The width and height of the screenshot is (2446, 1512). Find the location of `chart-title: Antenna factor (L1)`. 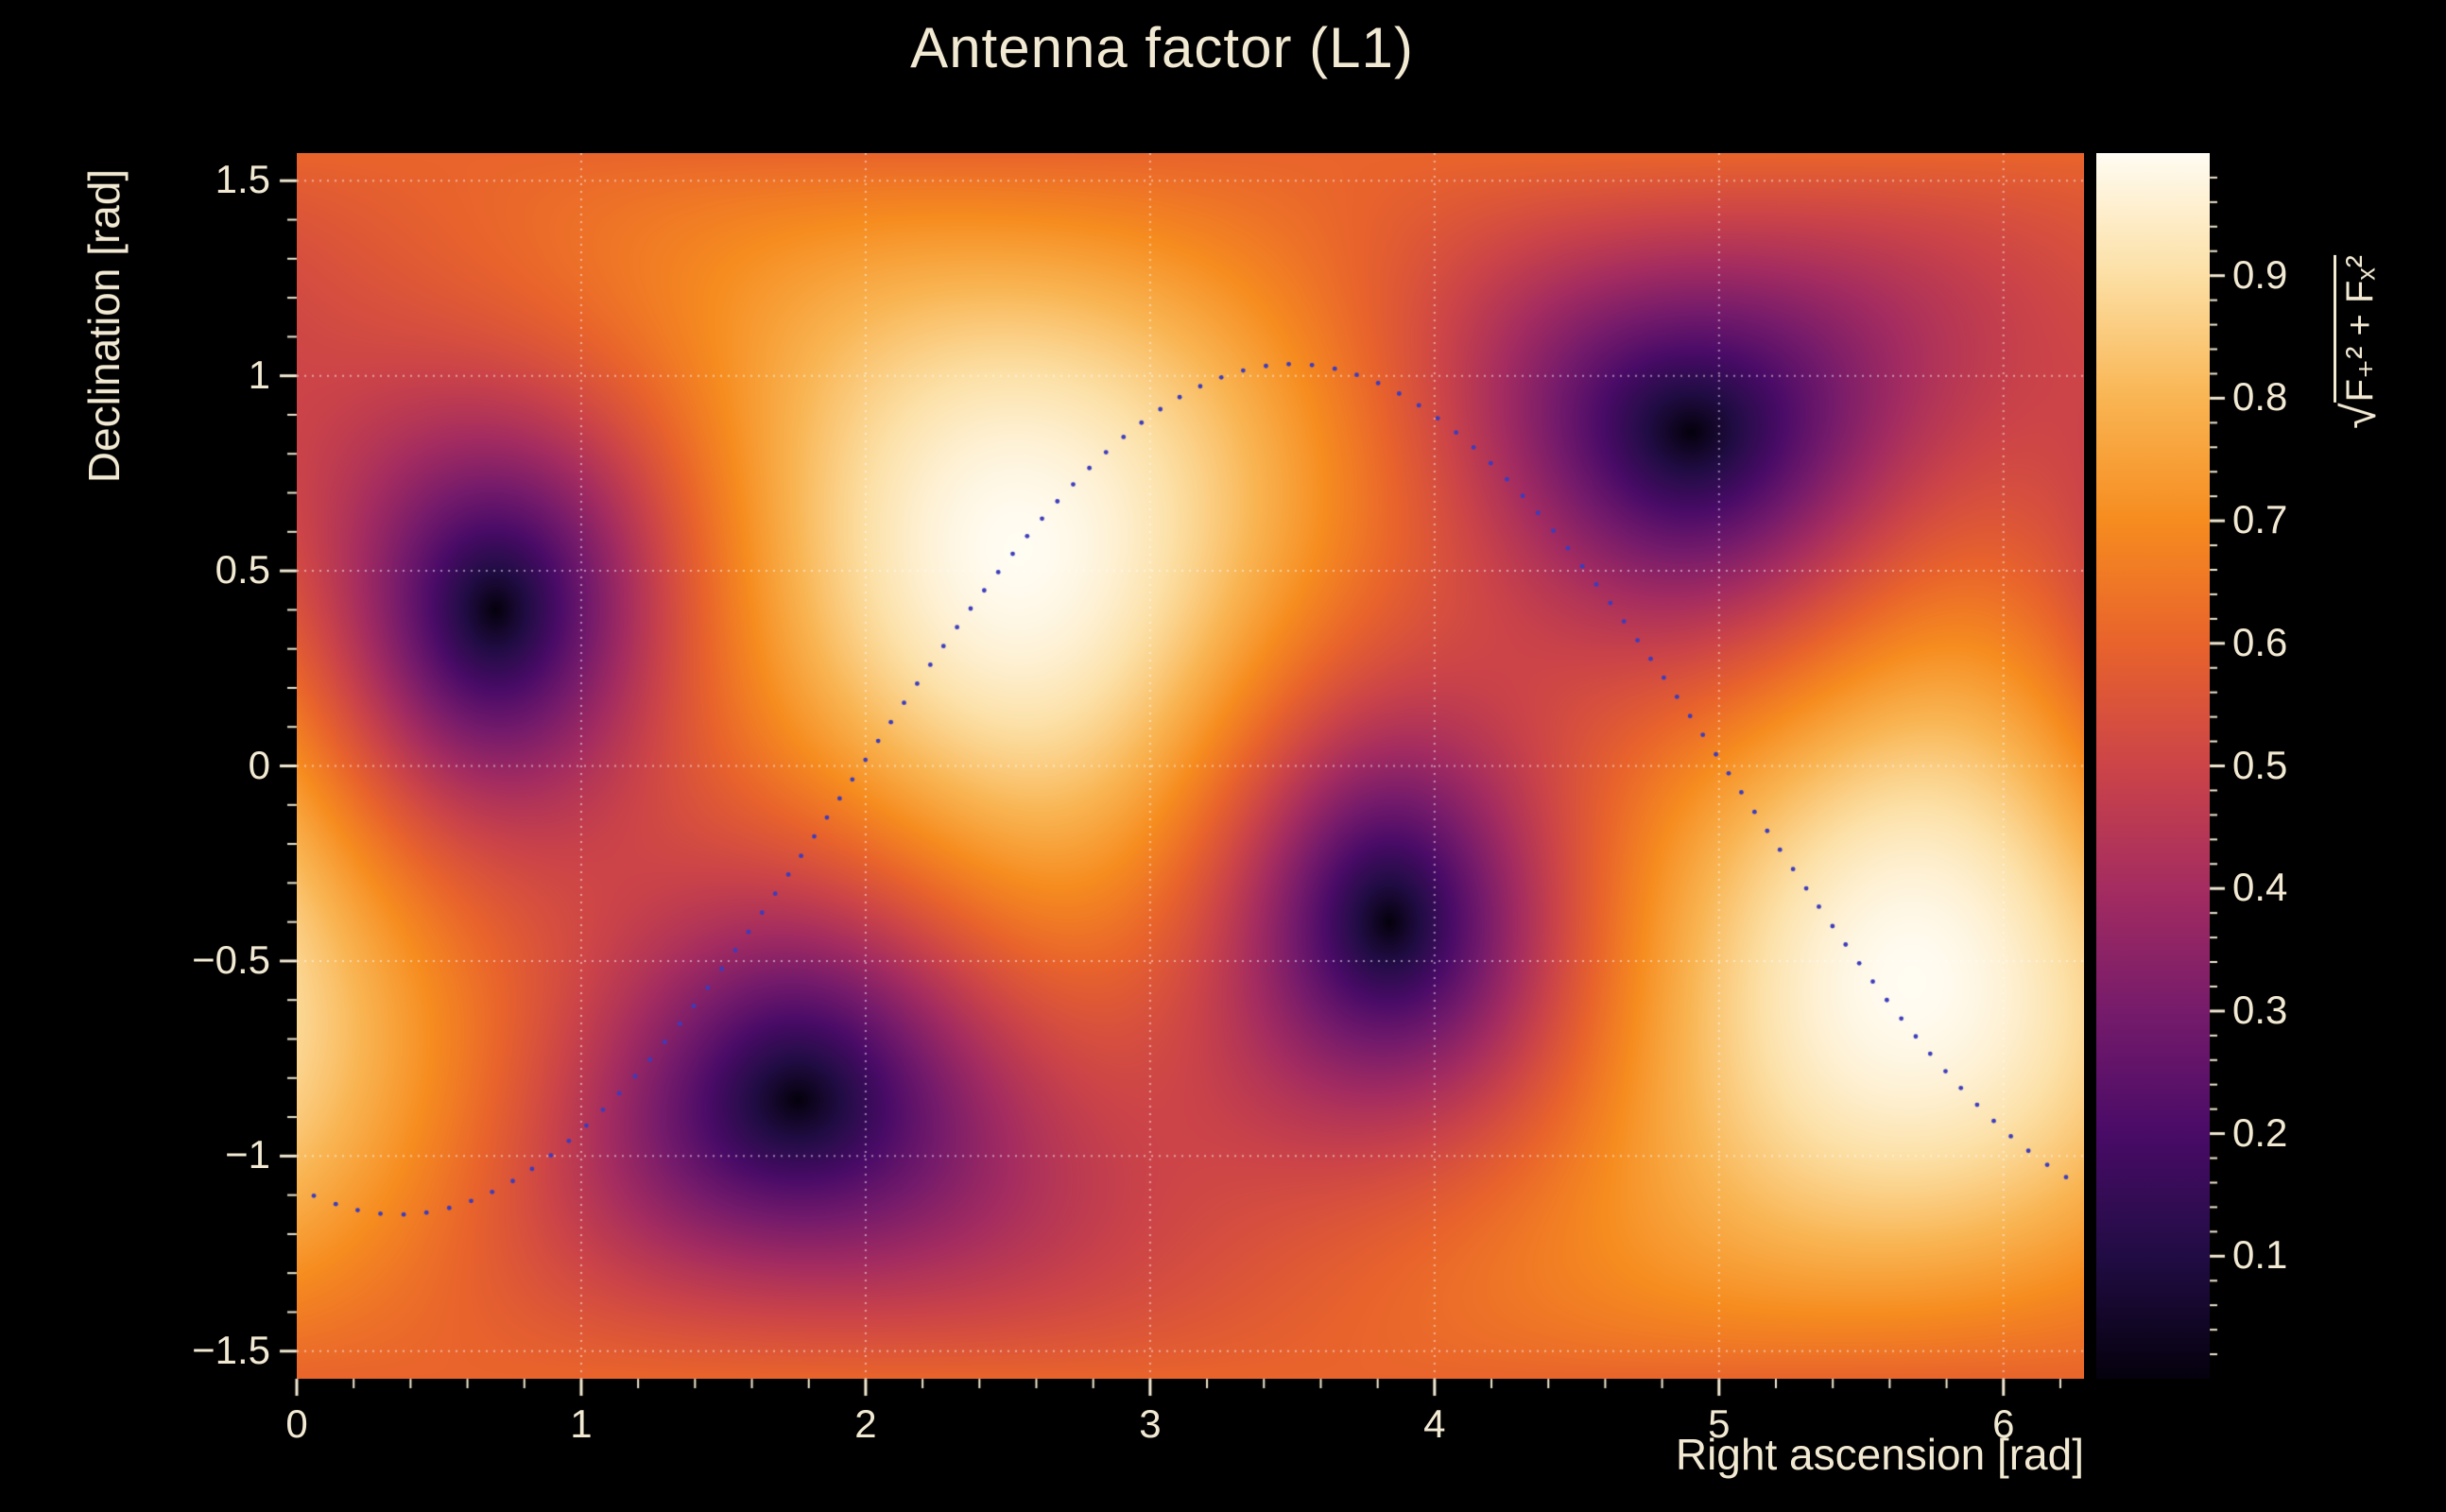

chart-title: Antenna factor (L1) is located at coordinates (1162, 47).